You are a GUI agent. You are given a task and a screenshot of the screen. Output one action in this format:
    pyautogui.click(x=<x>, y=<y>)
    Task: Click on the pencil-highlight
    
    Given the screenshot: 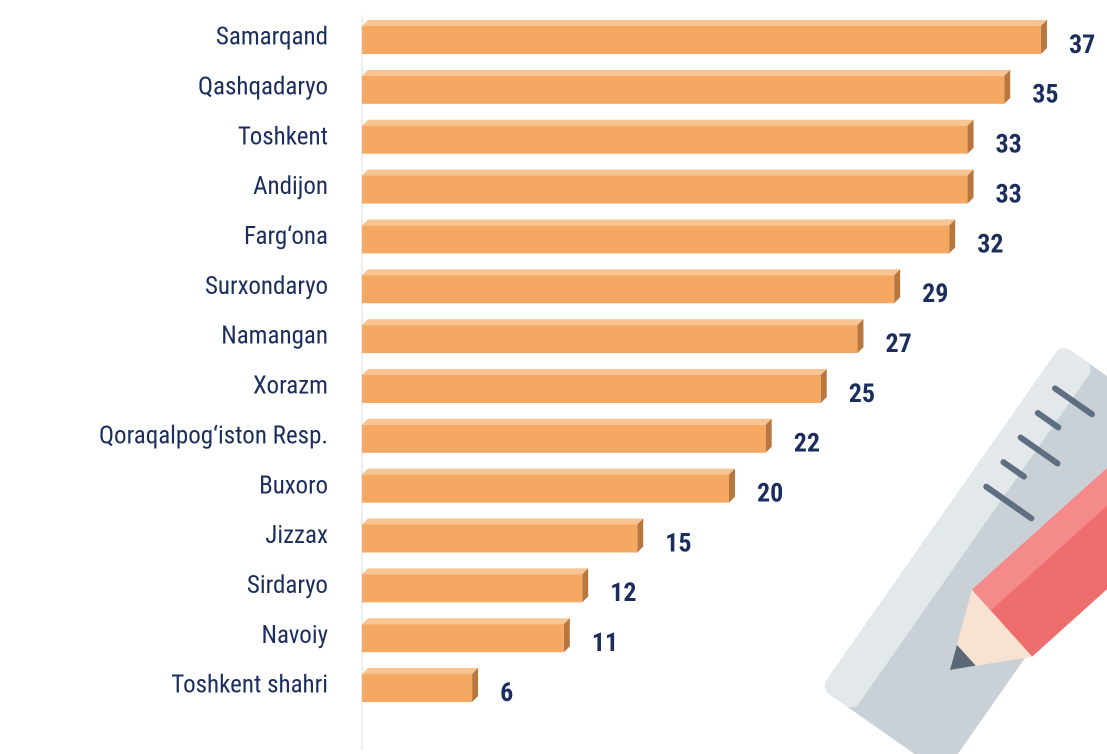 What is the action you would take?
    pyautogui.click(x=1039, y=499)
    